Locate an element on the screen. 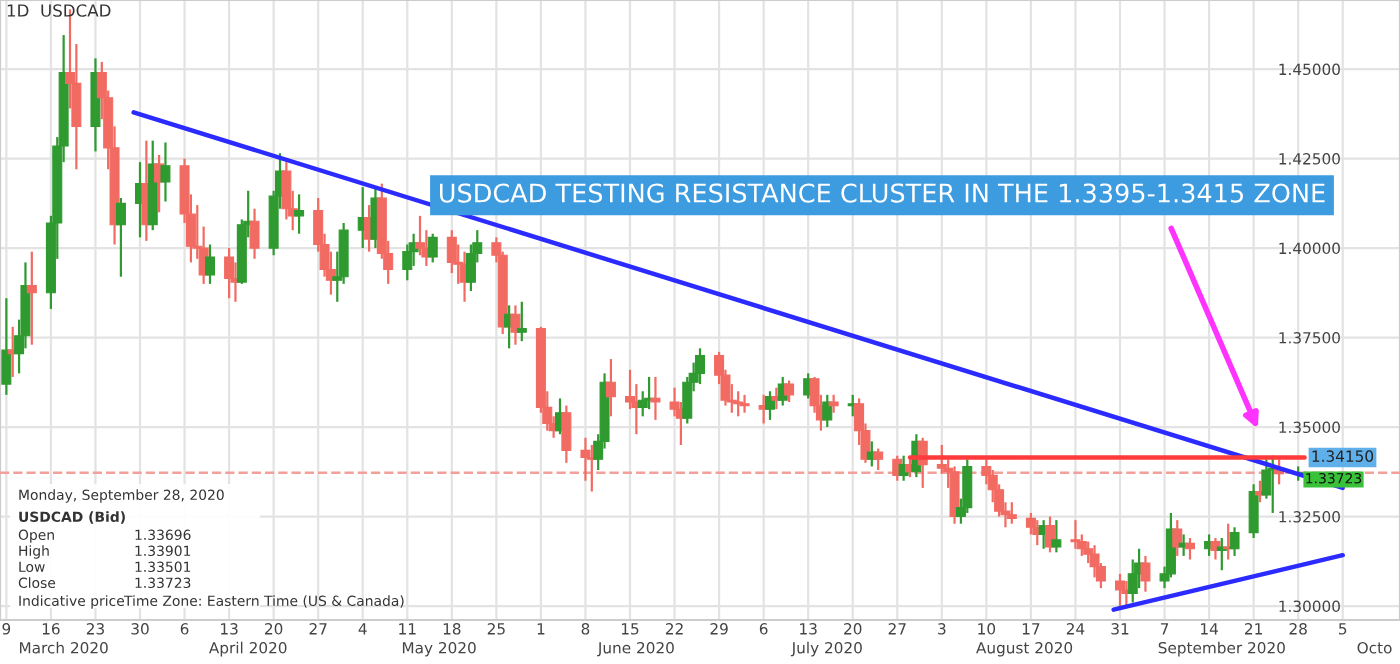  annotation: 1D is located at coordinates (18, 10).